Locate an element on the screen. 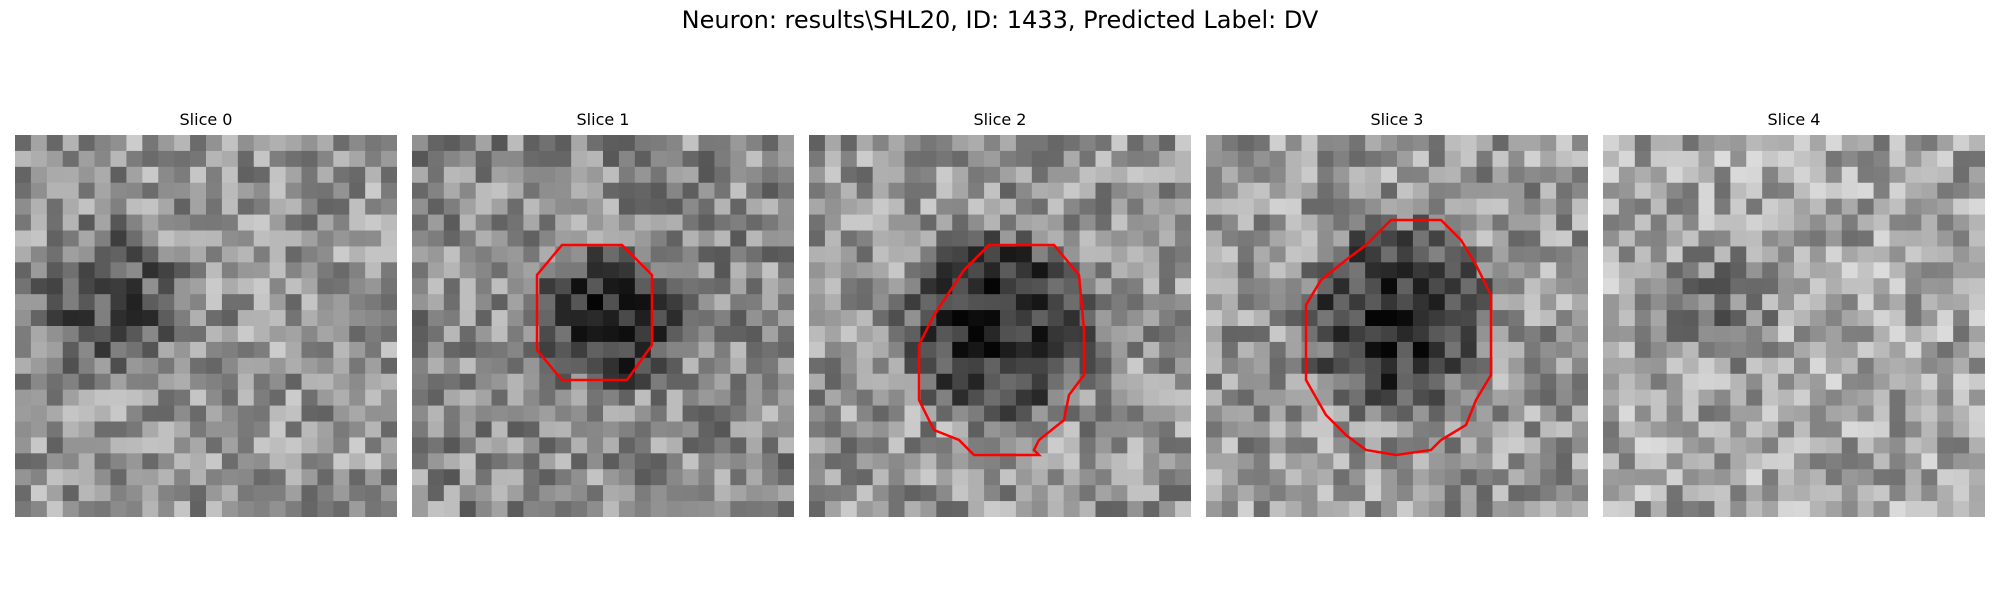 This screenshot has height=600, width=2000. slice-title-1: Slice 1 is located at coordinates (603, 119).